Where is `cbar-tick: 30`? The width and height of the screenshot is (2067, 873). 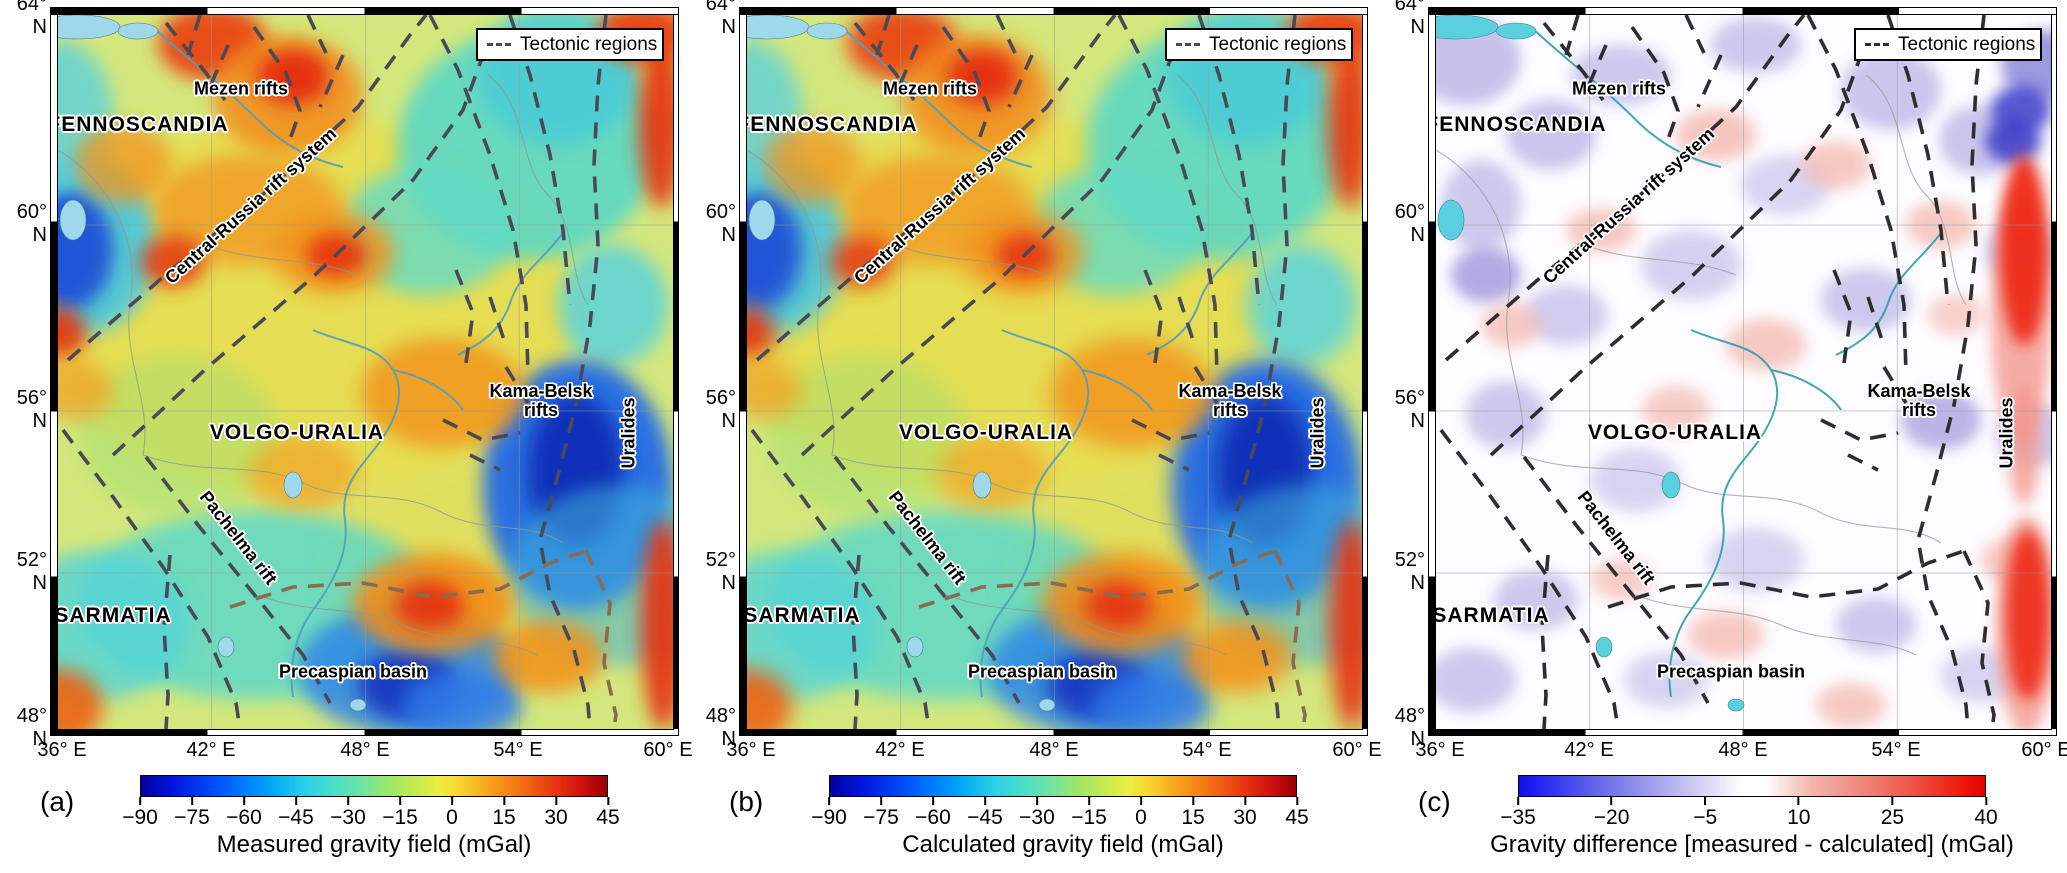 cbar-tick: 30 is located at coordinates (556, 817).